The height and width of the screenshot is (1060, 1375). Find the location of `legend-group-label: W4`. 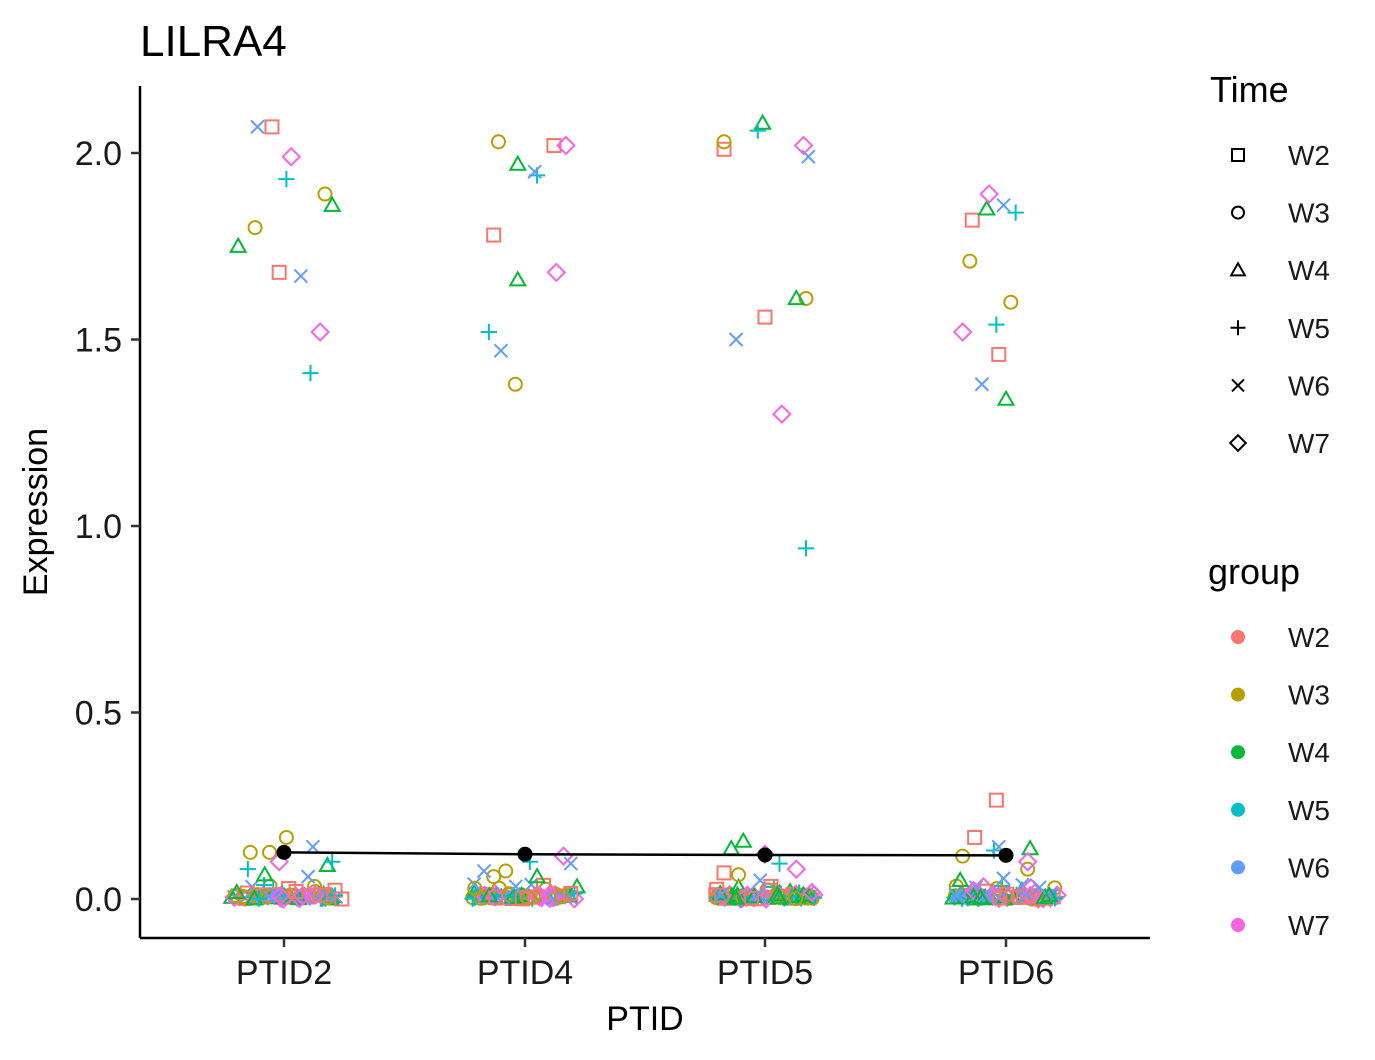

legend-group-label: W4 is located at coordinates (1309, 752).